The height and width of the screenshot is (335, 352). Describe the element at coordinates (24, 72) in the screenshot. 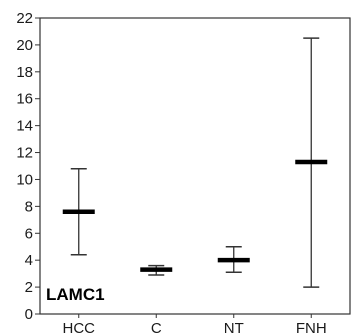

I see `y-tick-label-18: 18` at that location.